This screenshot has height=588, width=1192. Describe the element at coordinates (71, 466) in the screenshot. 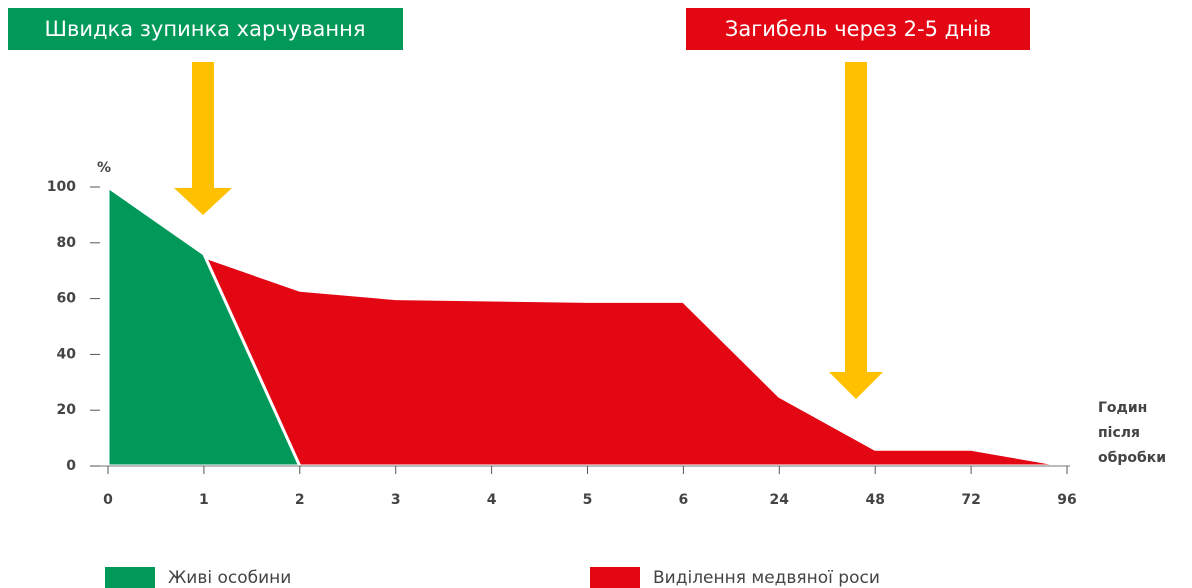

I see `y-tick-label: 0` at that location.